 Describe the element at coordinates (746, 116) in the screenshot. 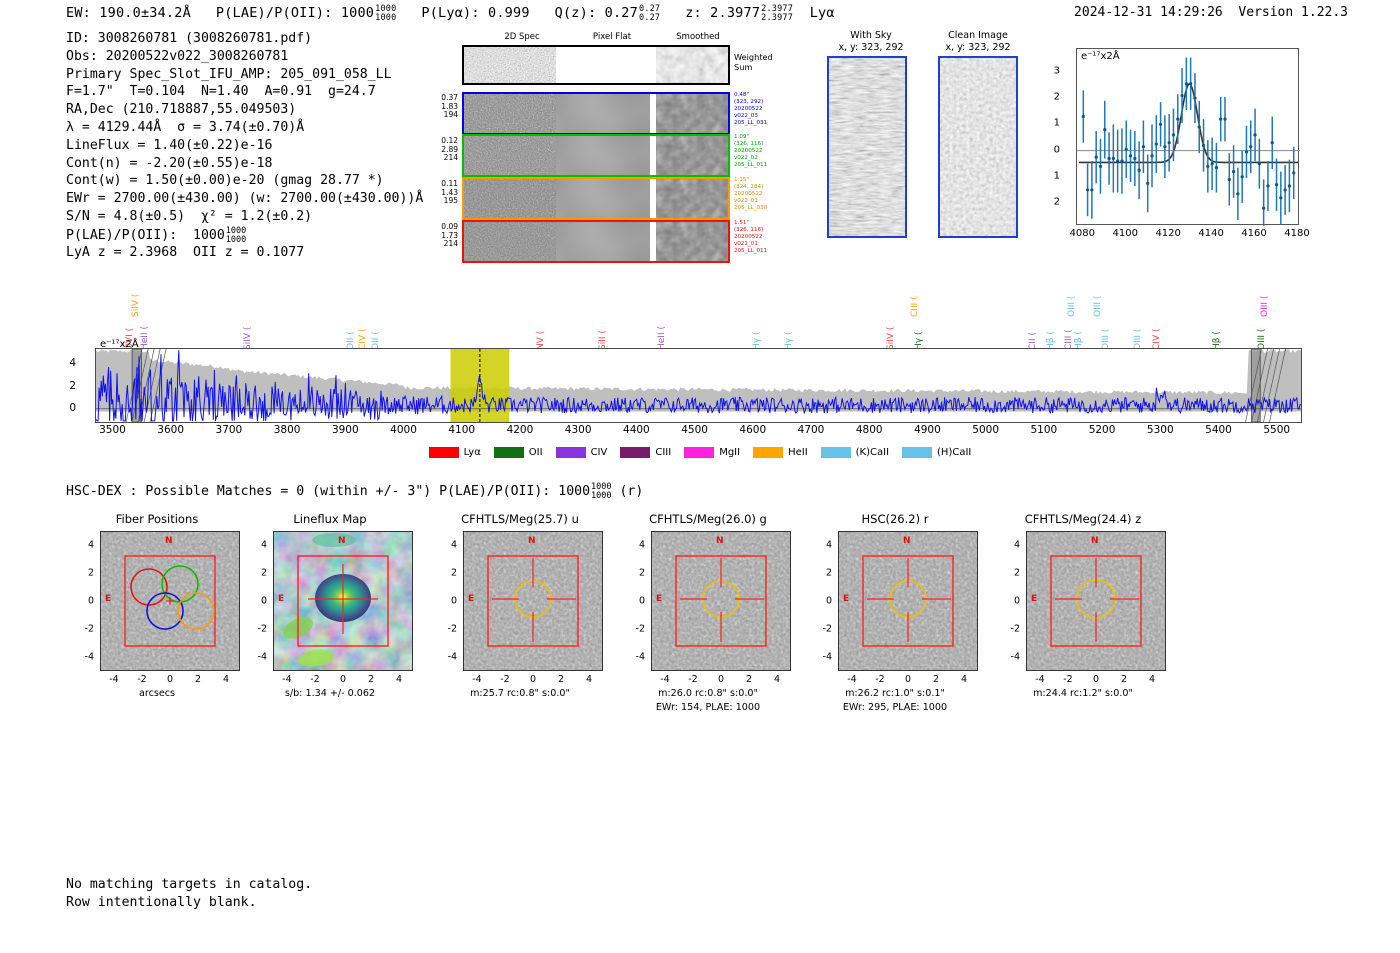

I see `fiber-obs: v022_03` at that location.